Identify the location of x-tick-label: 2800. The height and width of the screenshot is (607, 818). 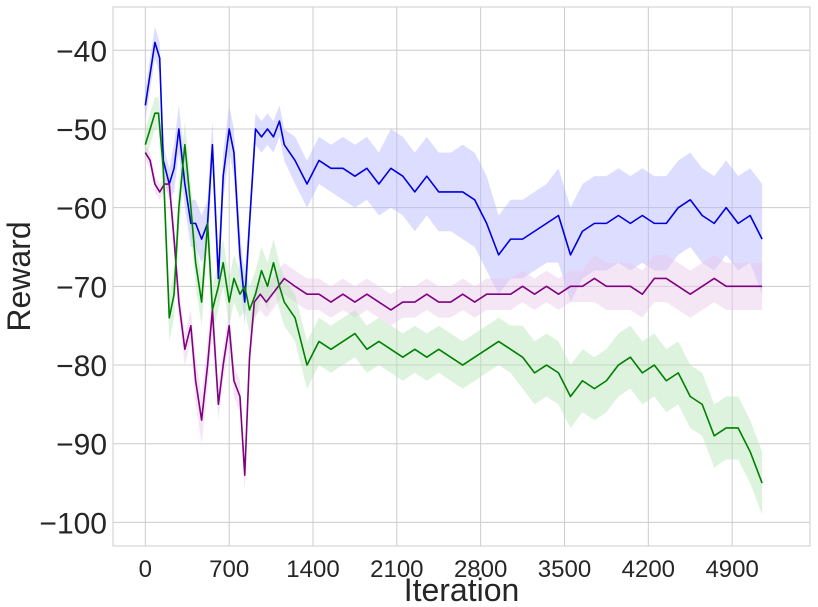
(480, 569).